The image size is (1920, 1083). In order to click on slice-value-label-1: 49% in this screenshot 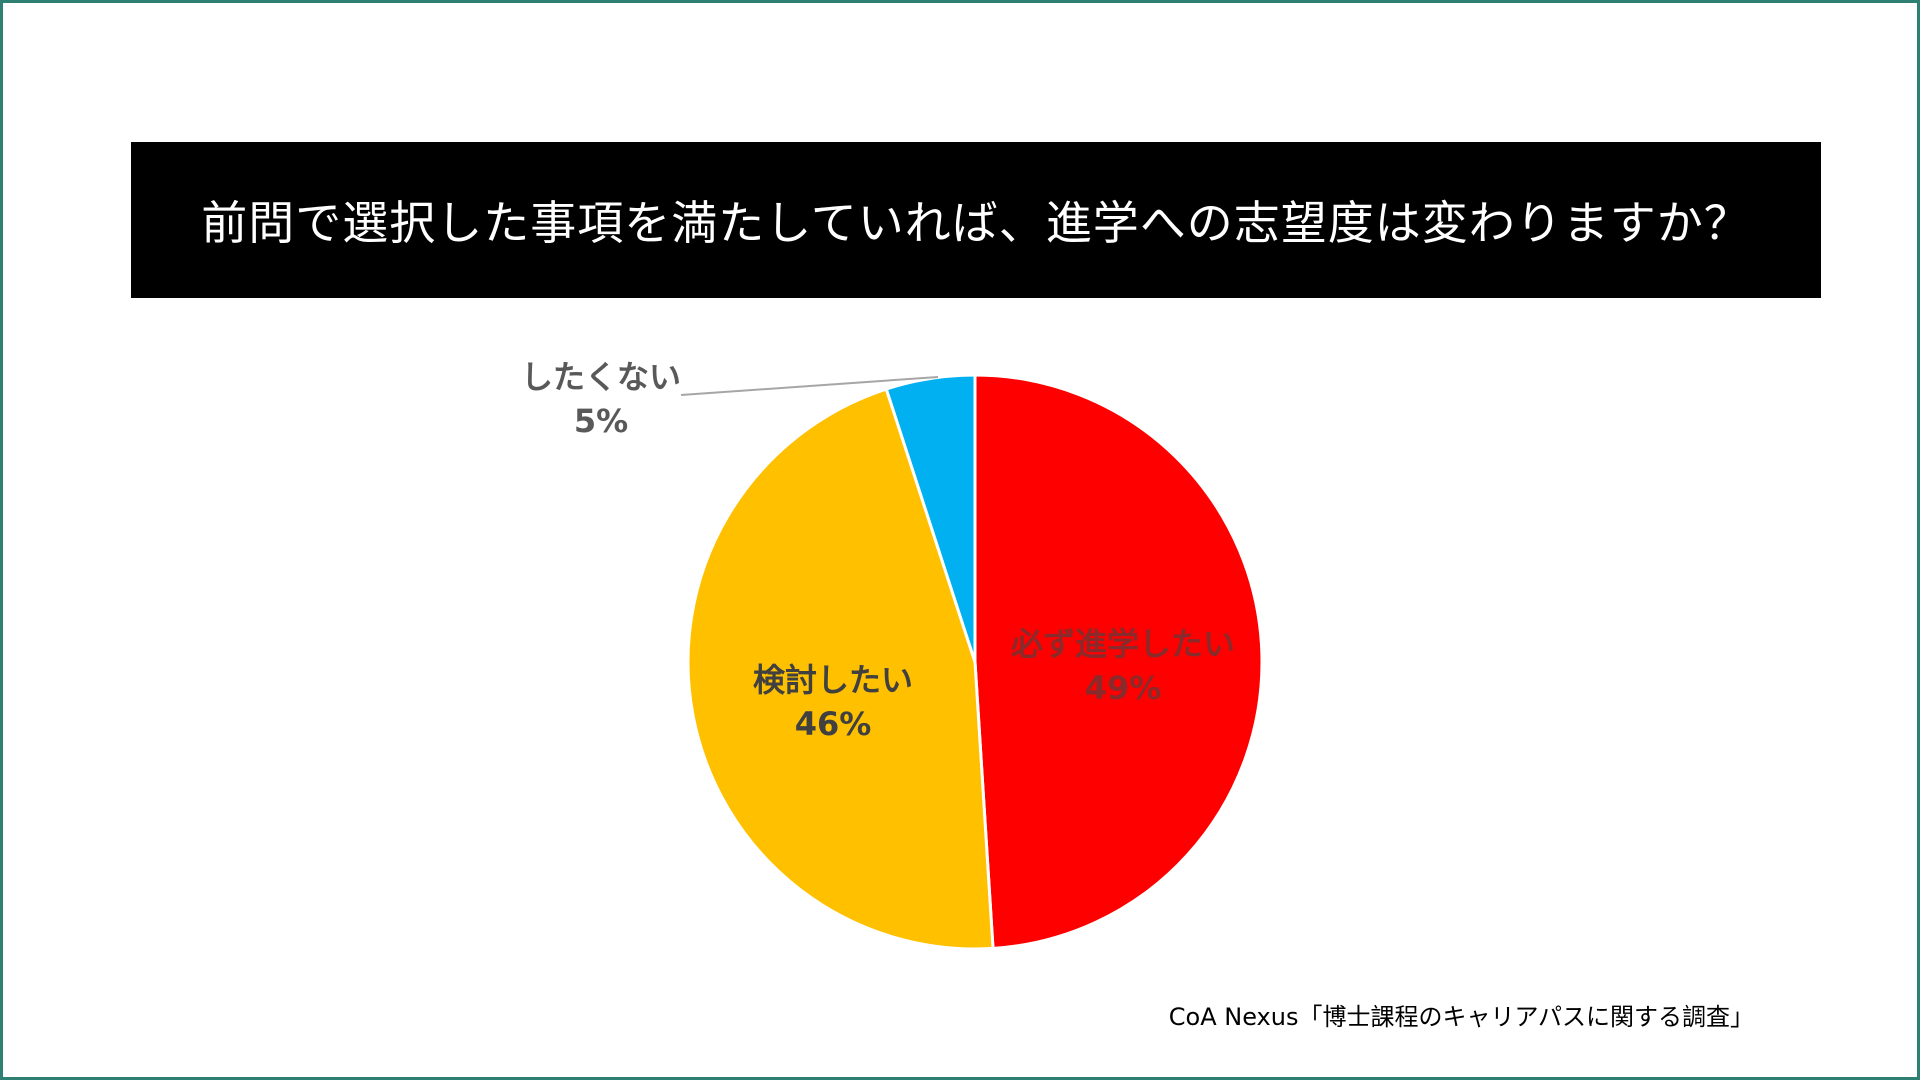, I will do `click(1123, 688)`.